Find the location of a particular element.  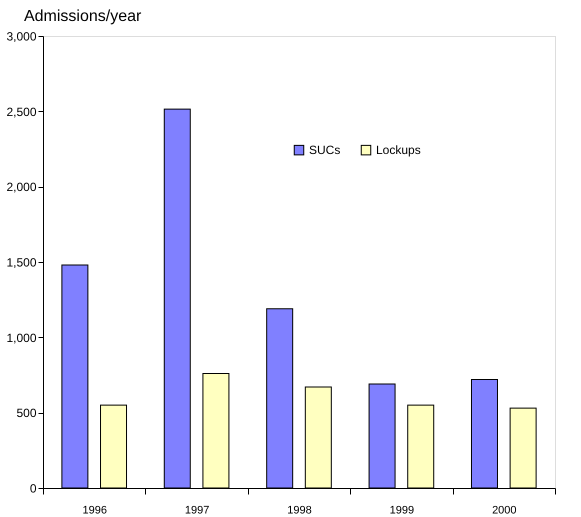

x-tick-label: 1997 is located at coordinates (197, 510).